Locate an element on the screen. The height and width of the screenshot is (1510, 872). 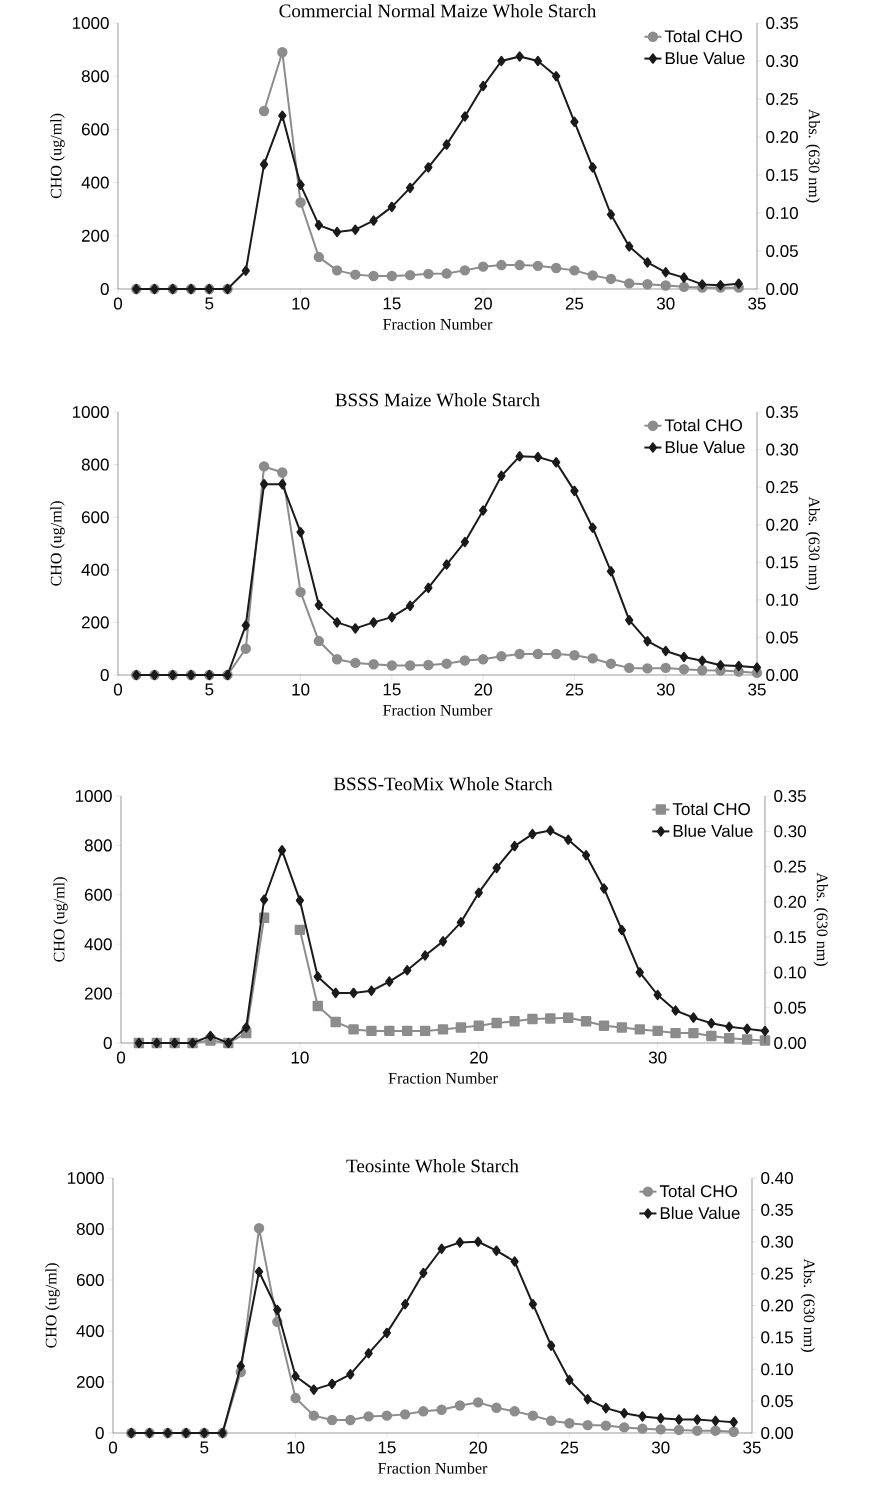
chart-title: BSSS Maize Whole Starch is located at coordinates (437, 400).